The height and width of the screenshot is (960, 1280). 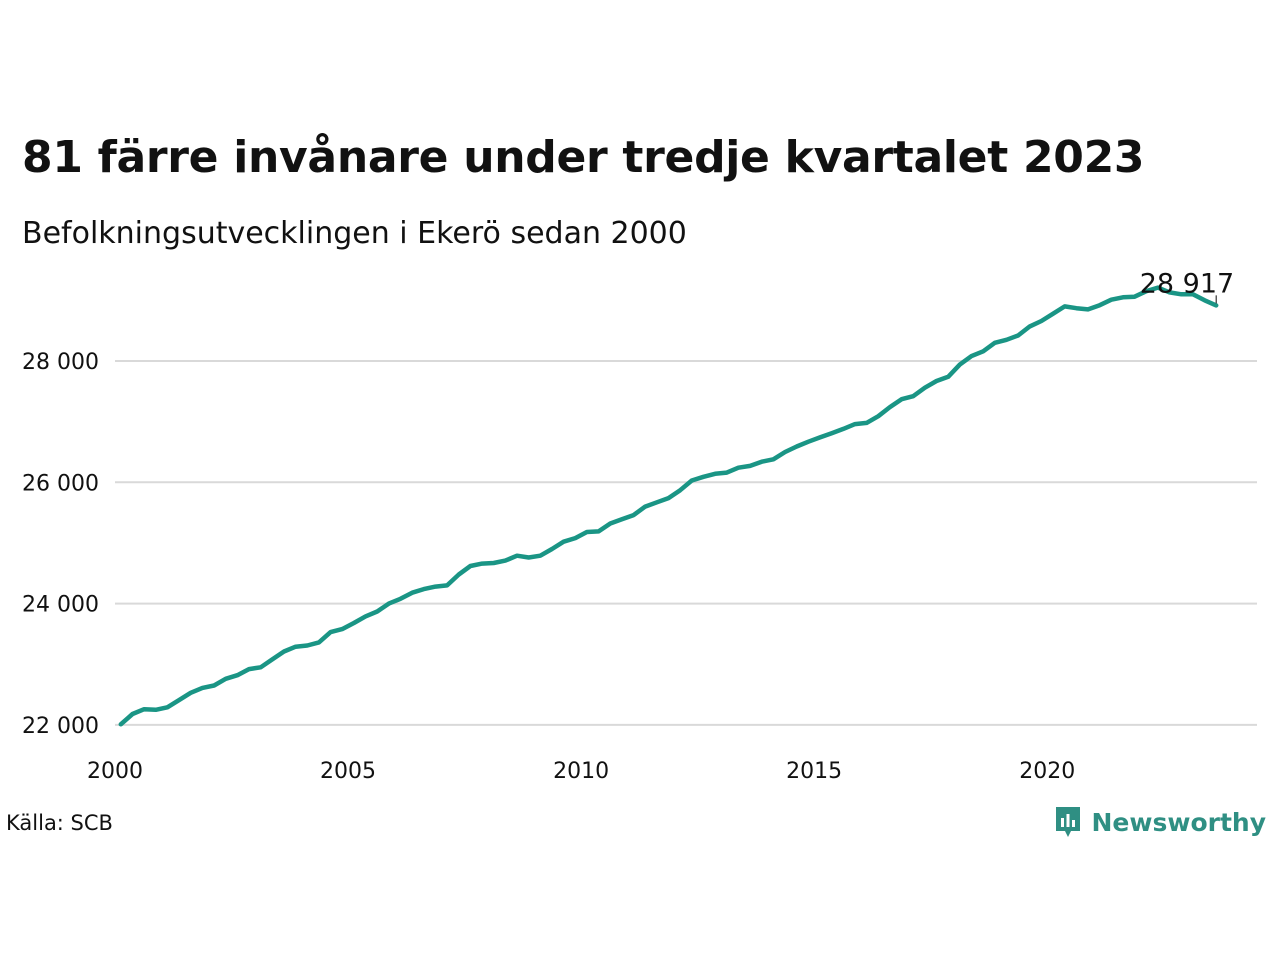 I want to click on data-labels: 28 917, so click(x=1187, y=286).